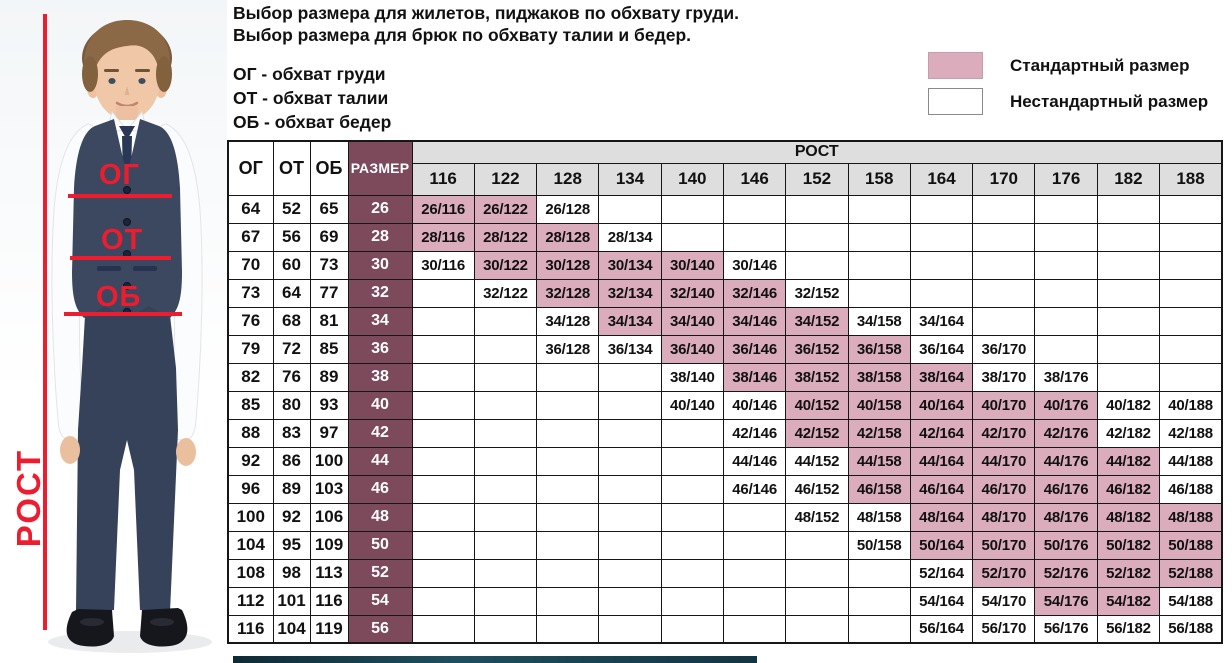 This screenshot has height=663, width=1232. What do you see at coordinates (250, 629) in the screenshot?
I see `og-cell: 116` at bounding box center [250, 629].